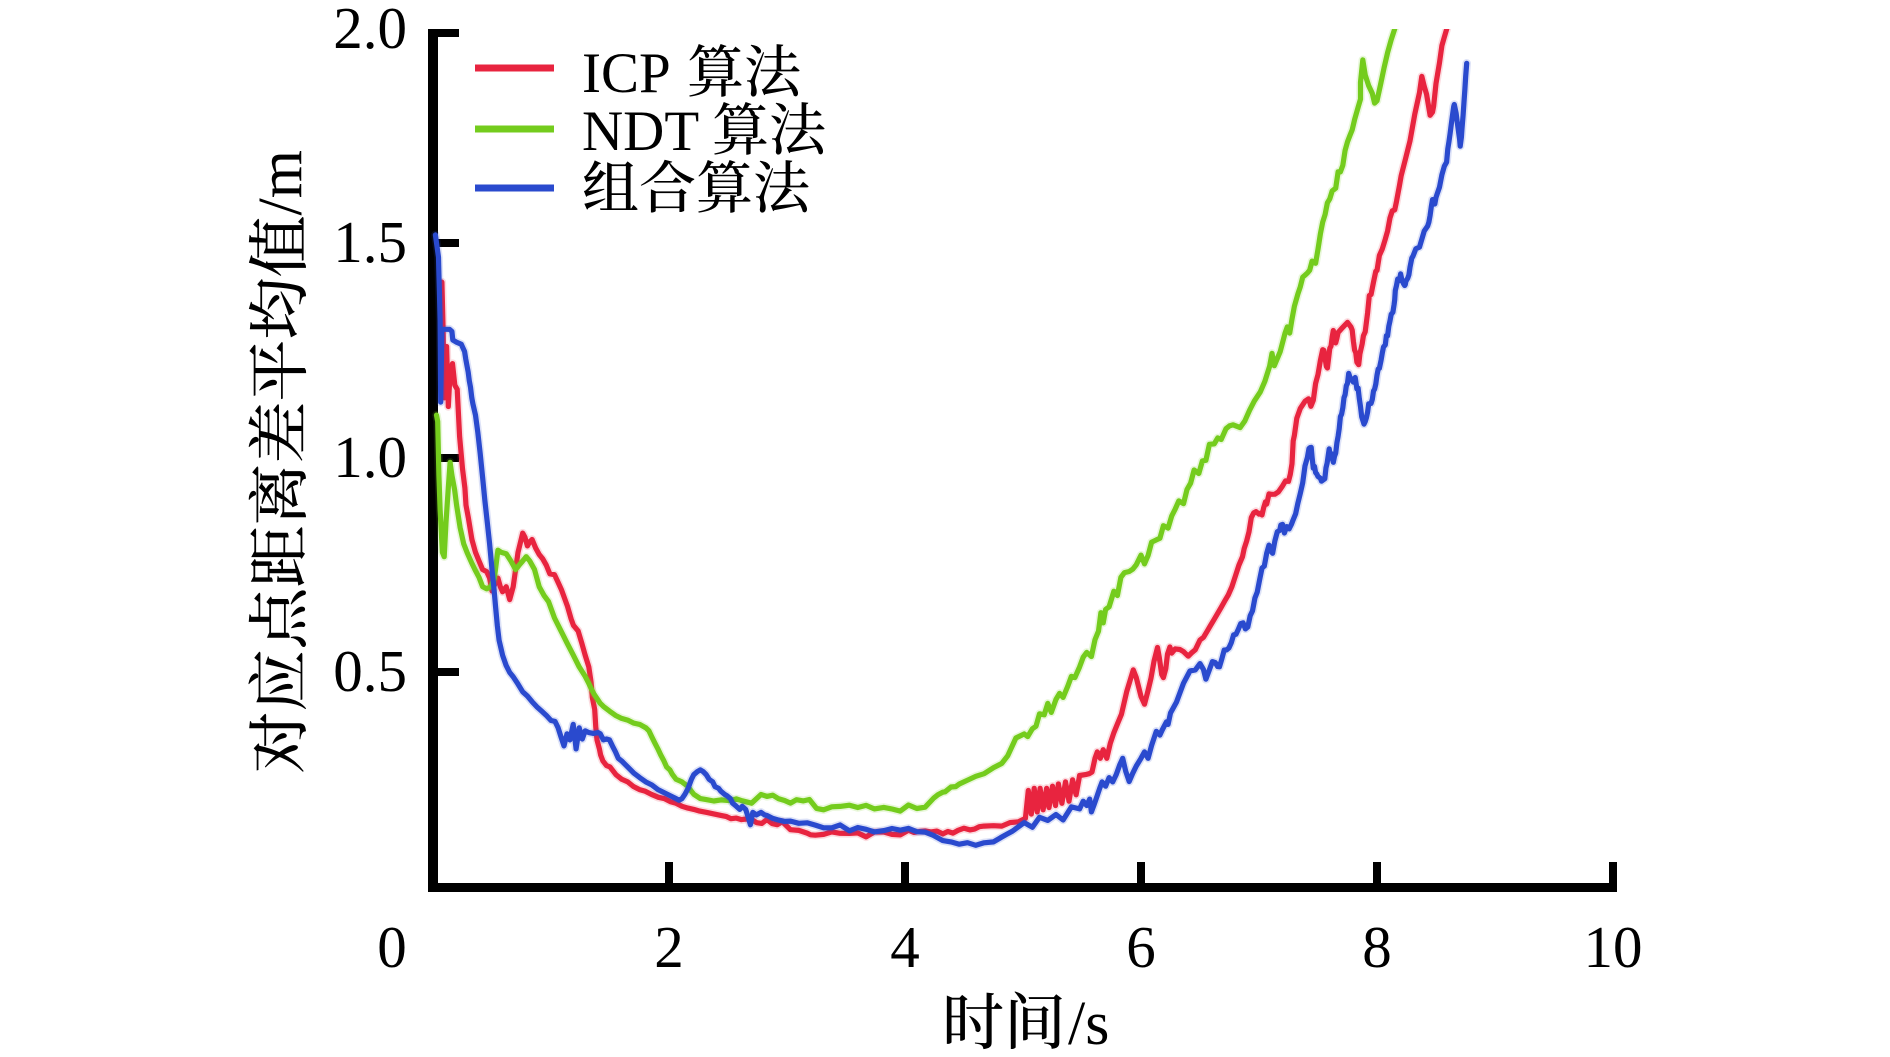 The width and height of the screenshot is (1890, 1057). Describe the element at coordinates (626, 73) in the screenshot. I see `svg-text: ICP` at that location.